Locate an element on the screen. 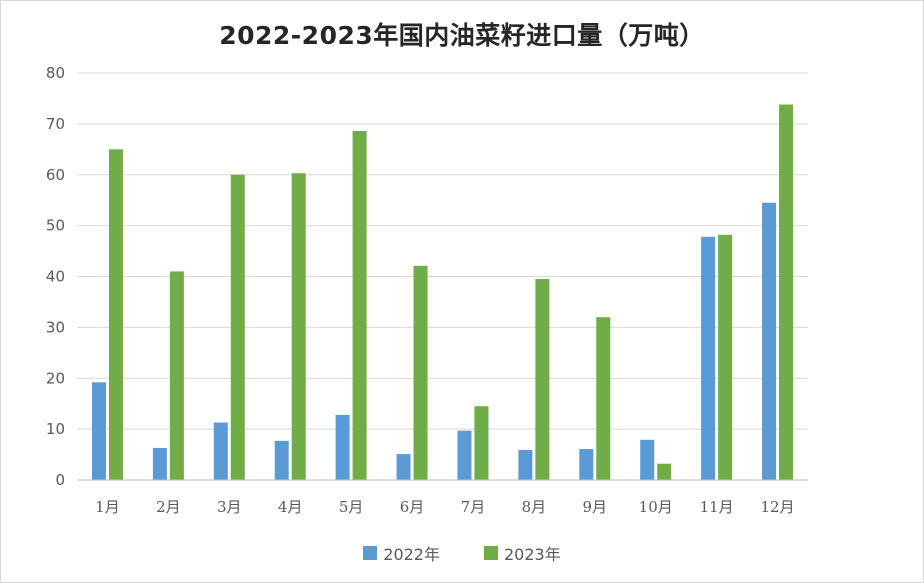  chart-title: 2022-2023年国内油菜籽进口量（万吨） is located at coordinates (462, 35).